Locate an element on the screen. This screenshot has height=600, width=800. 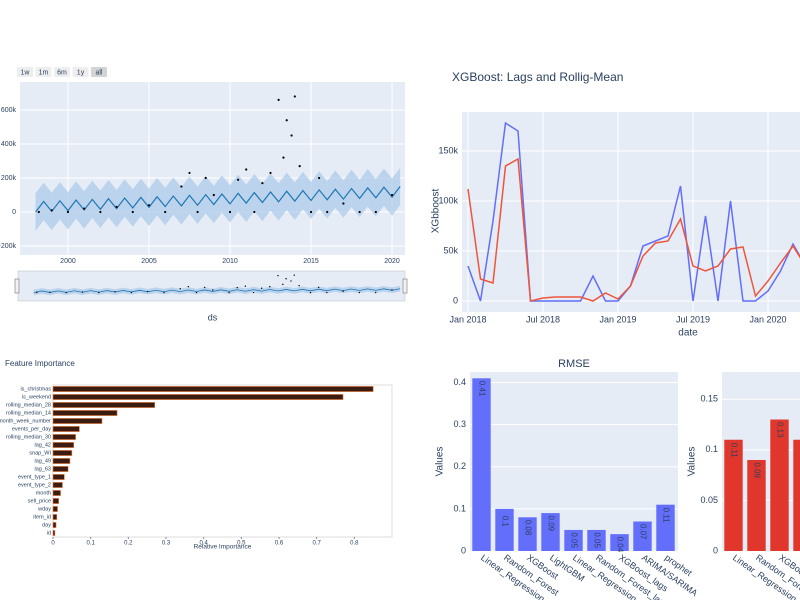
y-tick-label: 50k is located at coordinates (450, 250).